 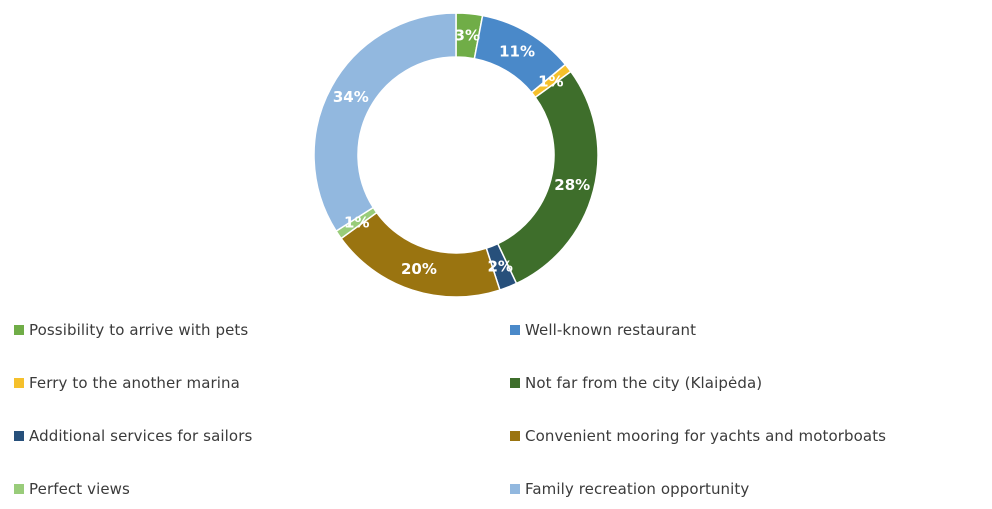 What do you see at coordinates (499, 267) in the screenshot?
I see `slice-value-label: 2%` at bounding box center [499, 267].